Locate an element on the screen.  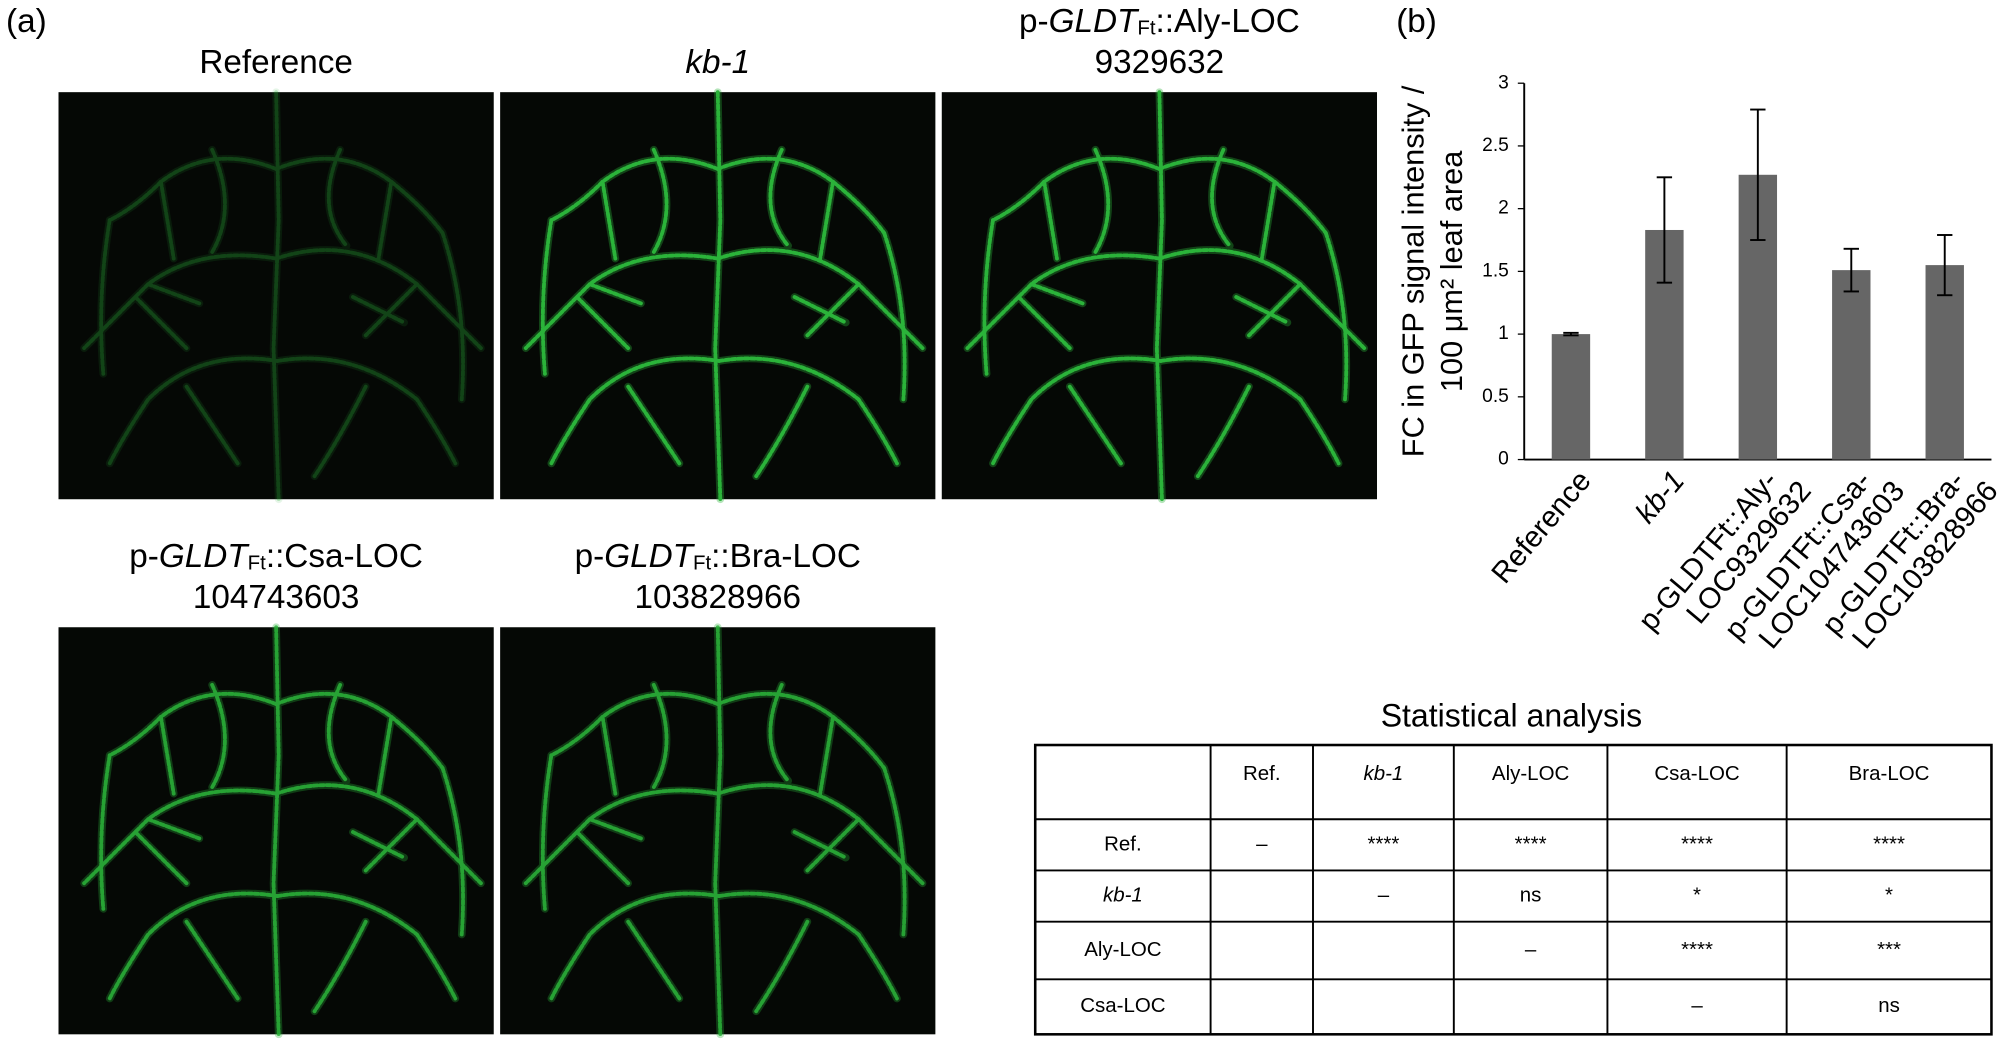
y-tick-label: 3 is located at coordinates (1503, 82).